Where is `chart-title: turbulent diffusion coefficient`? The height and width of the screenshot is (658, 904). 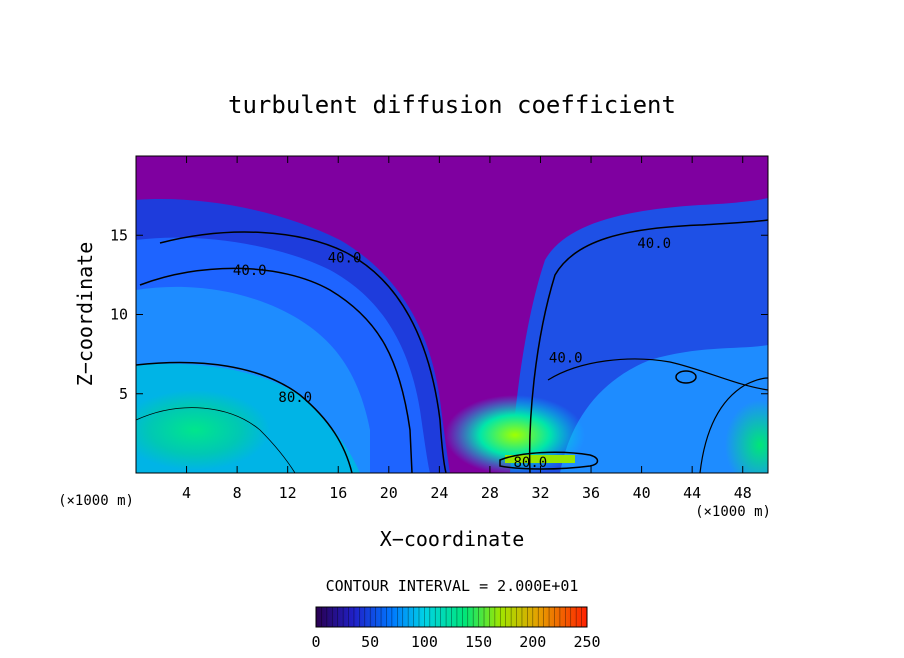 chart-title: turbulent diffusion coefficient is located at coordinates (452, 105).